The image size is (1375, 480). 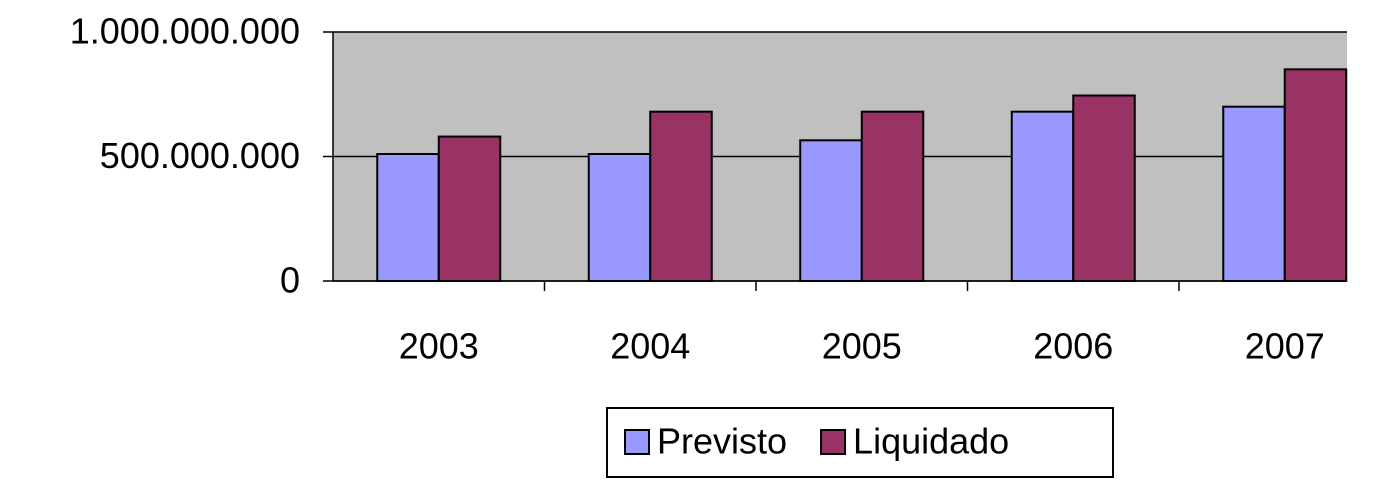 I want to click on y-tick-label: 500.000.000, so click(x=200, y=155).